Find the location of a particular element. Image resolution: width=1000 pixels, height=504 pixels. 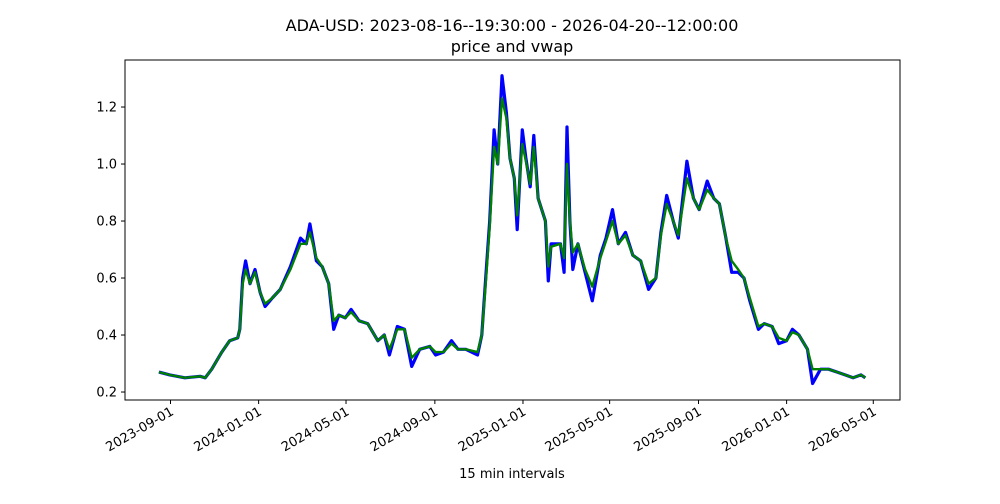

x-tick-label: 2025-09-01 is located at coordinates (668, 429).